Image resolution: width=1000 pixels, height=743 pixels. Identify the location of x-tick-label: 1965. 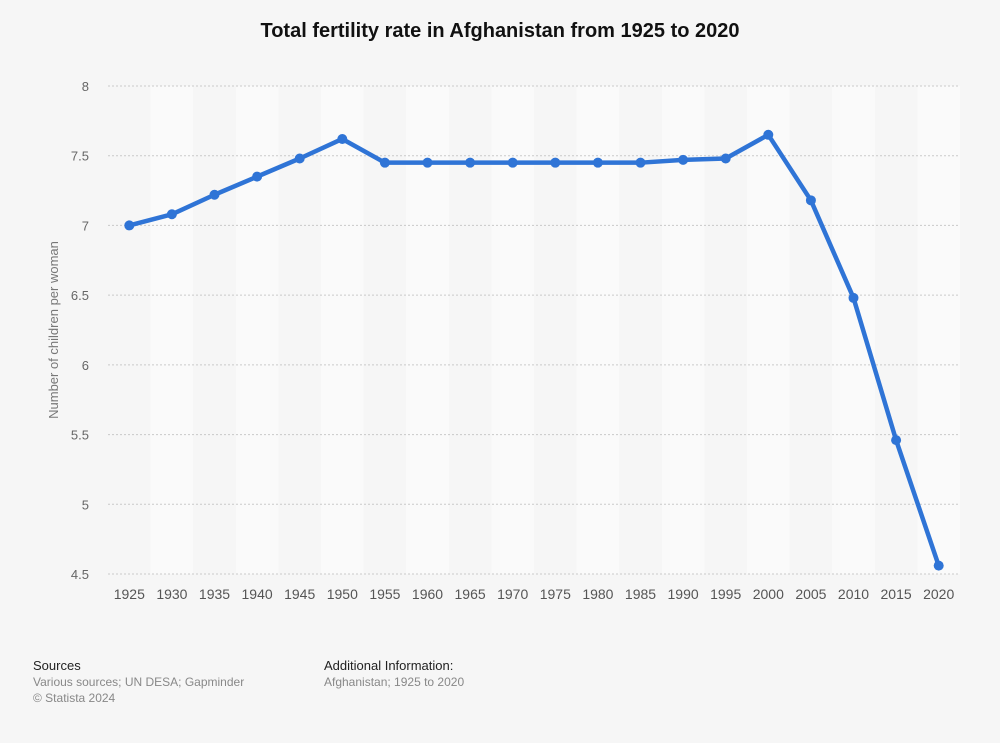
(470, 594).